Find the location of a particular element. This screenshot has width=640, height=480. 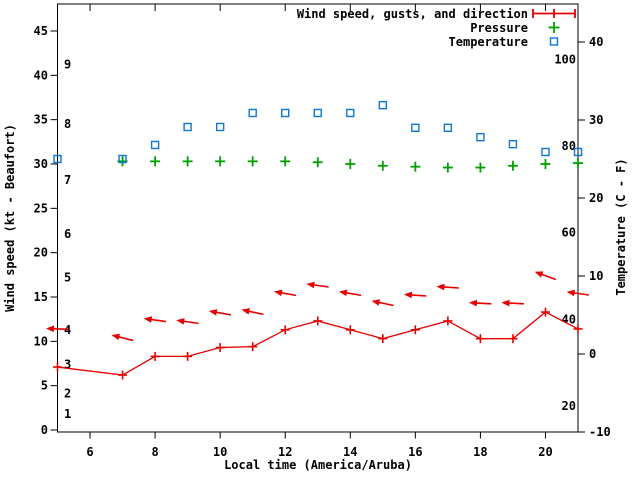

y-right-tick-label: -10 is located at coordinates (600, 432).